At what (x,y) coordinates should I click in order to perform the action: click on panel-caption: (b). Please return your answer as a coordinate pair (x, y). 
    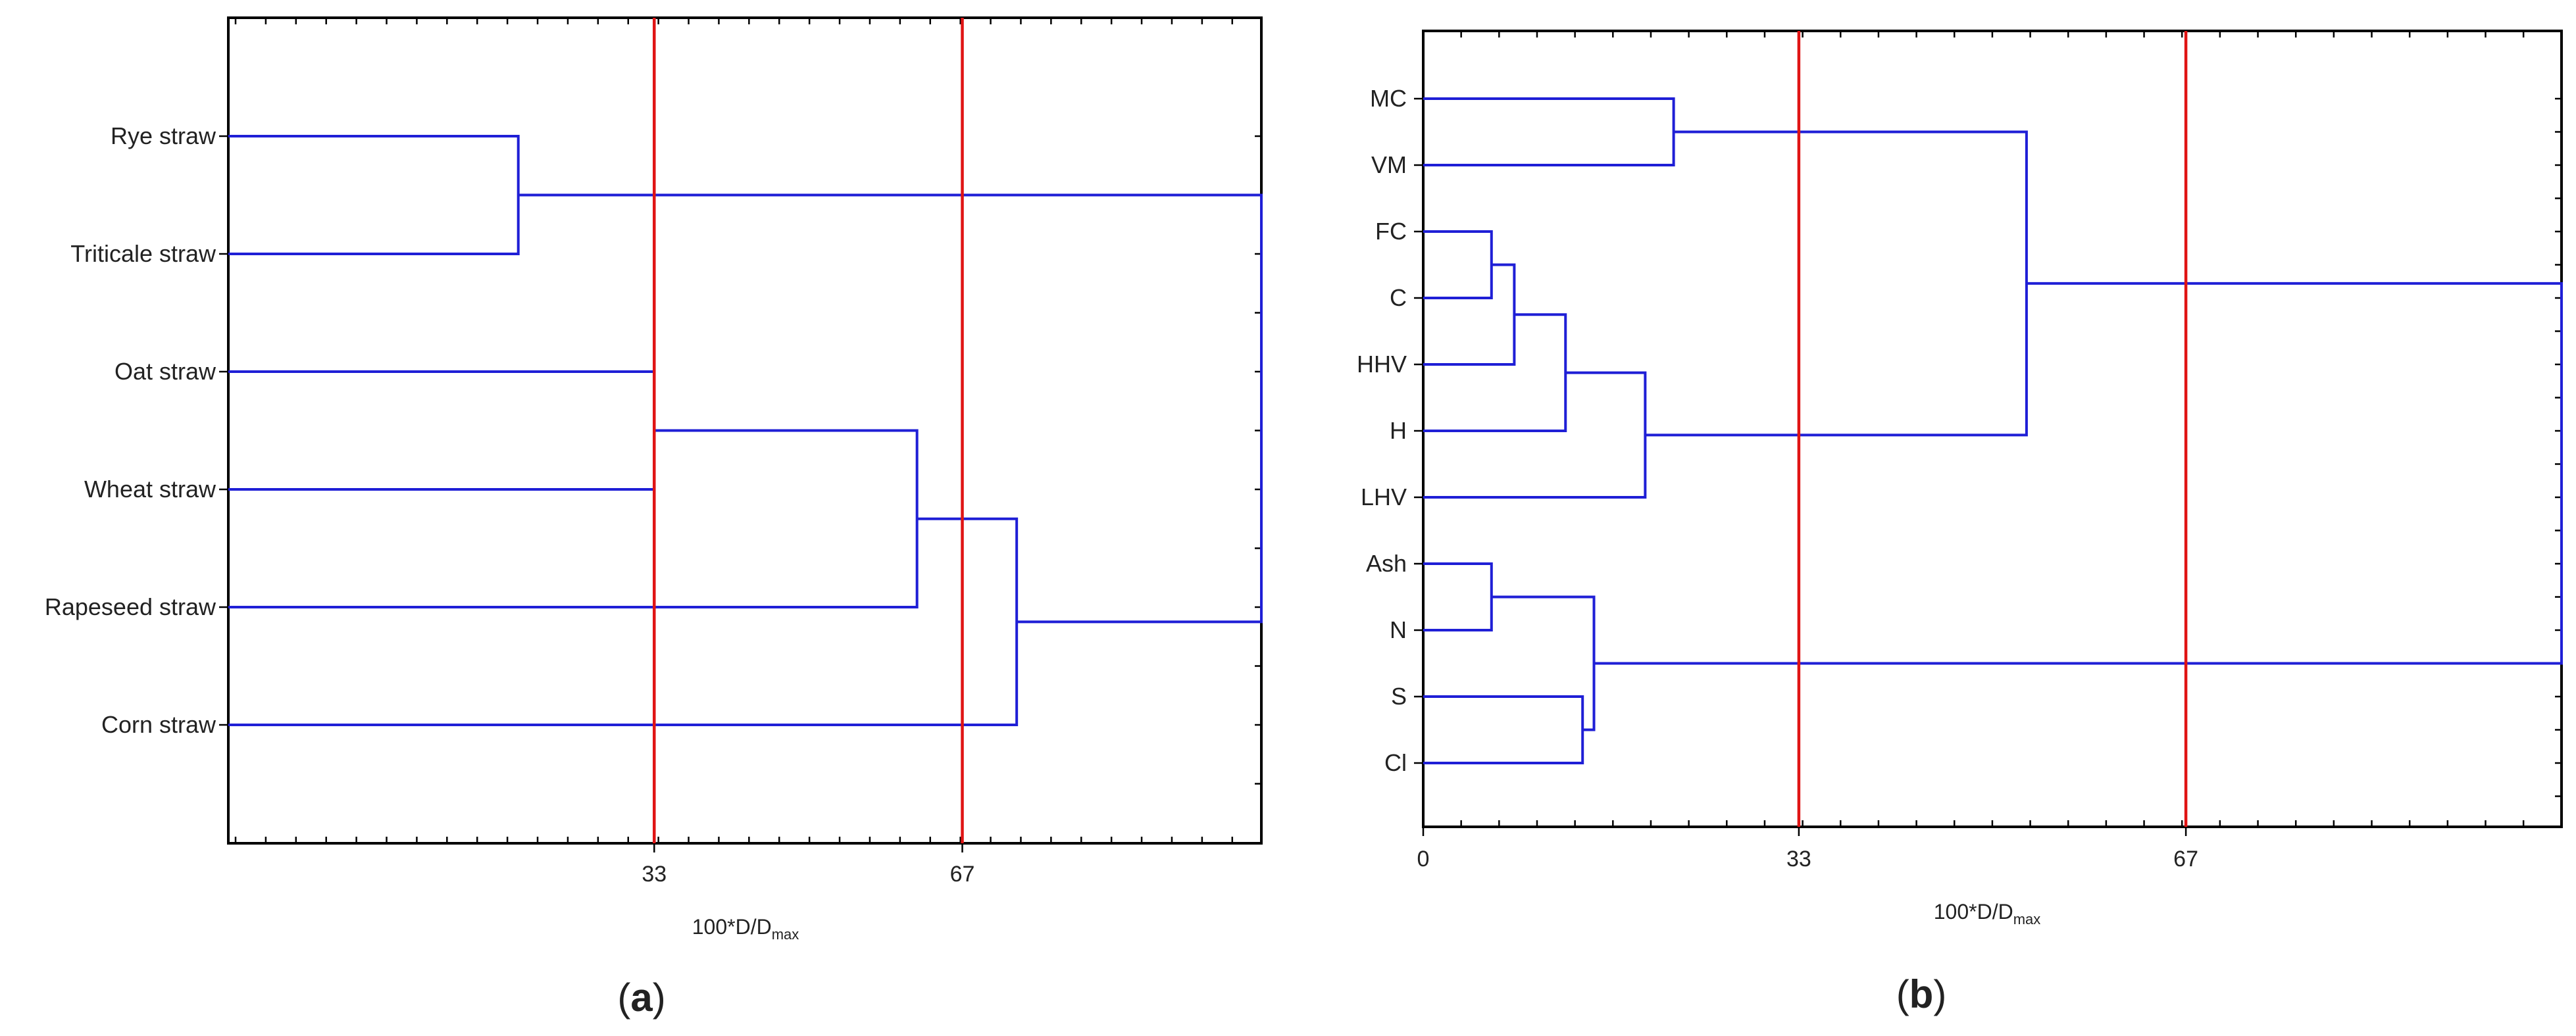
    Looking at the image, I should click on (1921, 994).